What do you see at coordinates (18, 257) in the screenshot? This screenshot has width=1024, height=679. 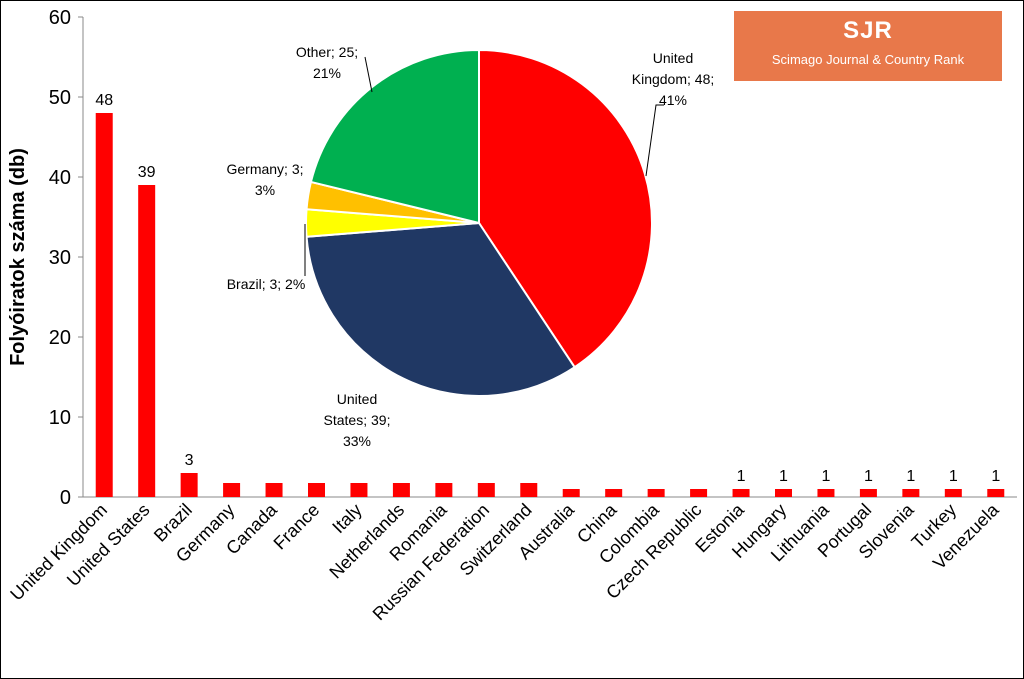 I see `y-axis-title: Folyóiratok száma (db)` at bounding box center [18, 257].